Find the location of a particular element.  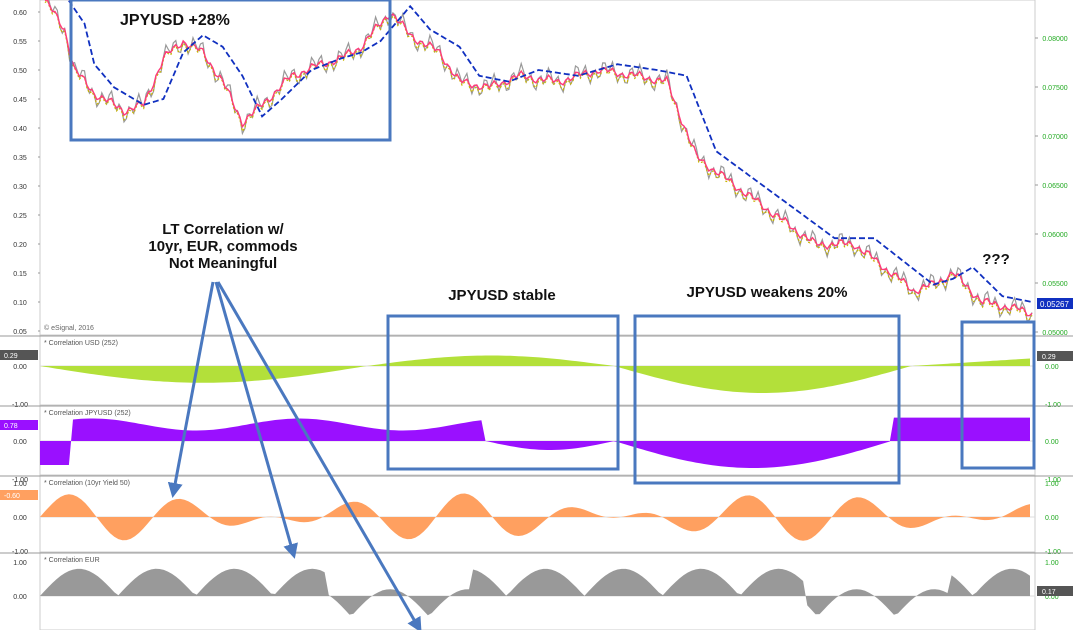

panel-left-tick: -1.00 is located at coordinates (20, 480).